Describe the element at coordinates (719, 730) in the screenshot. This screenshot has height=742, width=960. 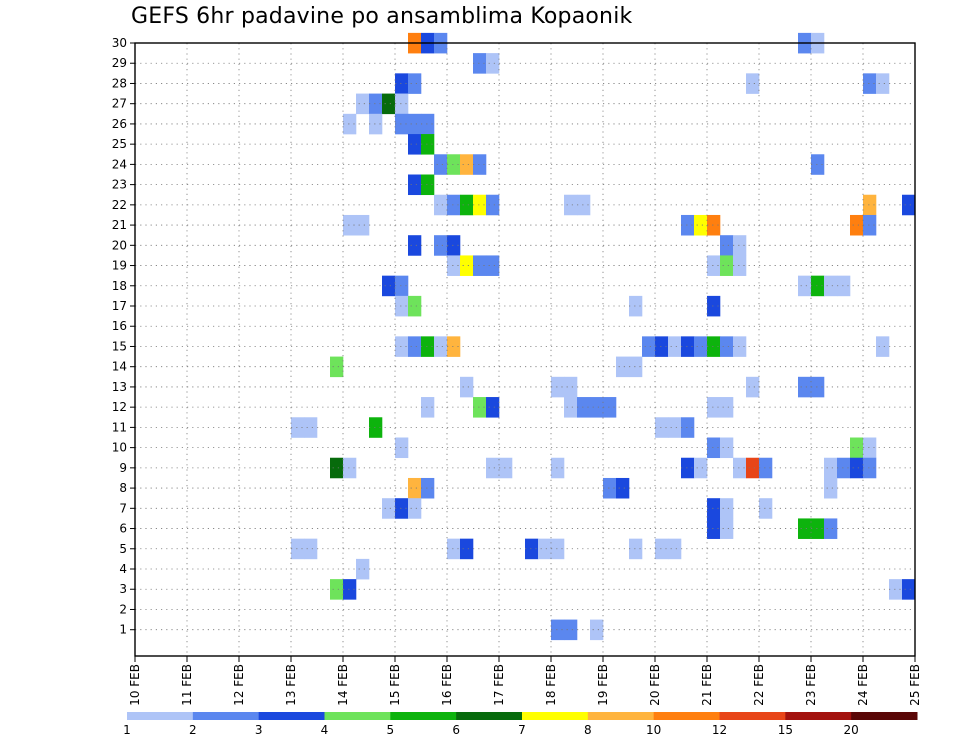
I see `legend-label: 12` at that location.